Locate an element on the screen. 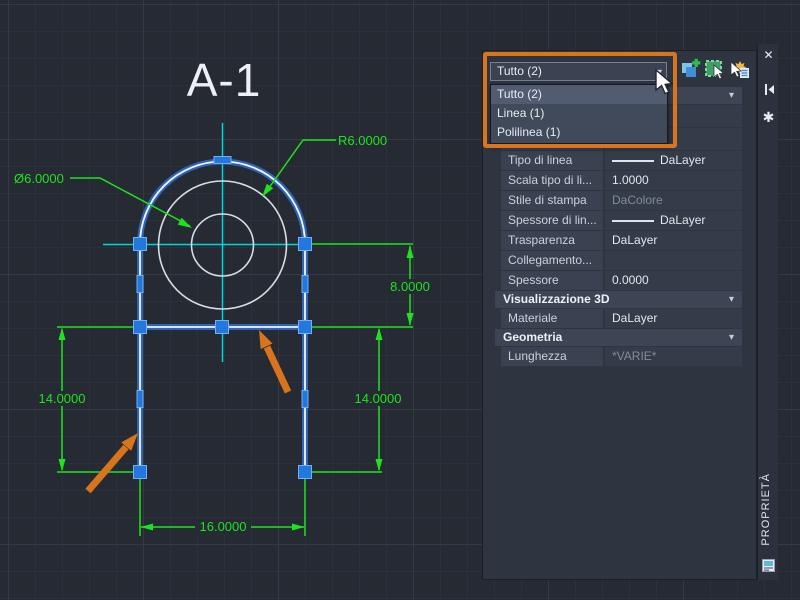  property-row-linetype: Tipo di linea DaLayer is located at coordinates (621, 160).